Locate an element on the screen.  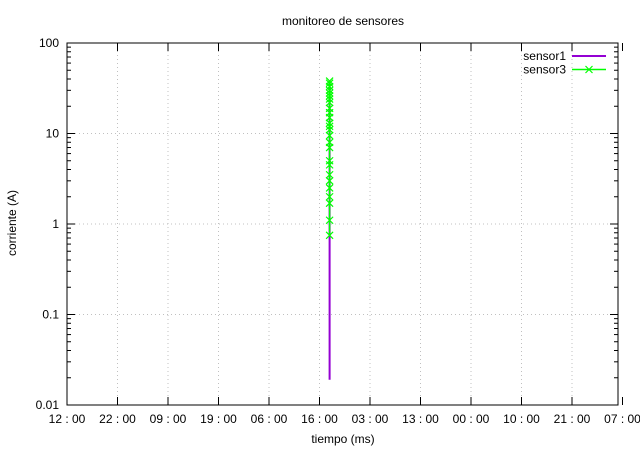
legend-marker is located at coordinates (589, 69).